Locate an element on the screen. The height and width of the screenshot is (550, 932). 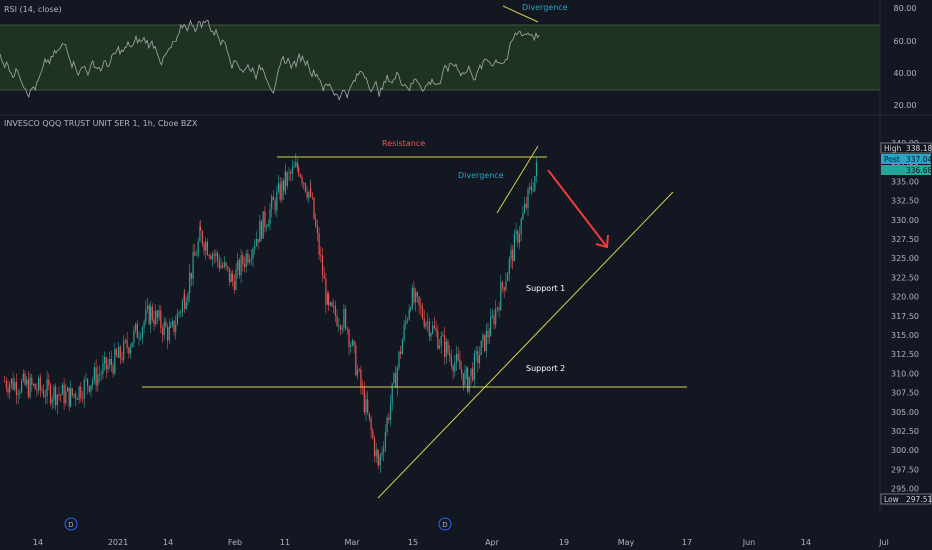
event-marker-dividend-2: D is located at coordinates (445, 524).